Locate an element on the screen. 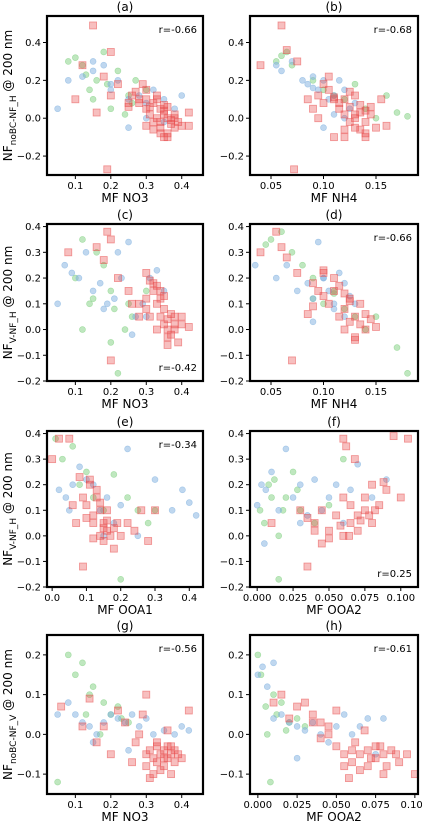 This screenshot has width=422, height=821. y-tick-label: 0.0 is located at coordinates (236, 735).